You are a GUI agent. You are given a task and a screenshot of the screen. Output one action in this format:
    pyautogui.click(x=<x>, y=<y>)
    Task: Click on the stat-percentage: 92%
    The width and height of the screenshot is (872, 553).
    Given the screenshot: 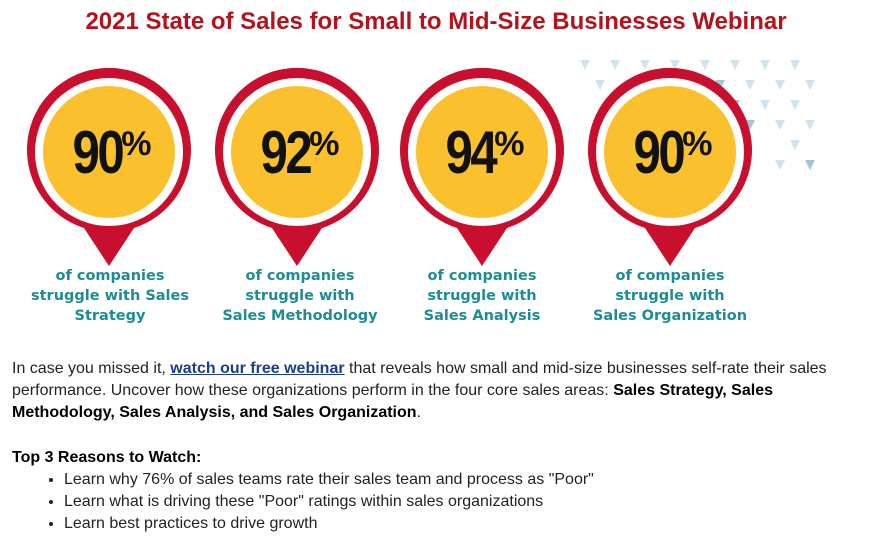 What is the action you would take?
    pyautogui.click(x=299, y=152)
    